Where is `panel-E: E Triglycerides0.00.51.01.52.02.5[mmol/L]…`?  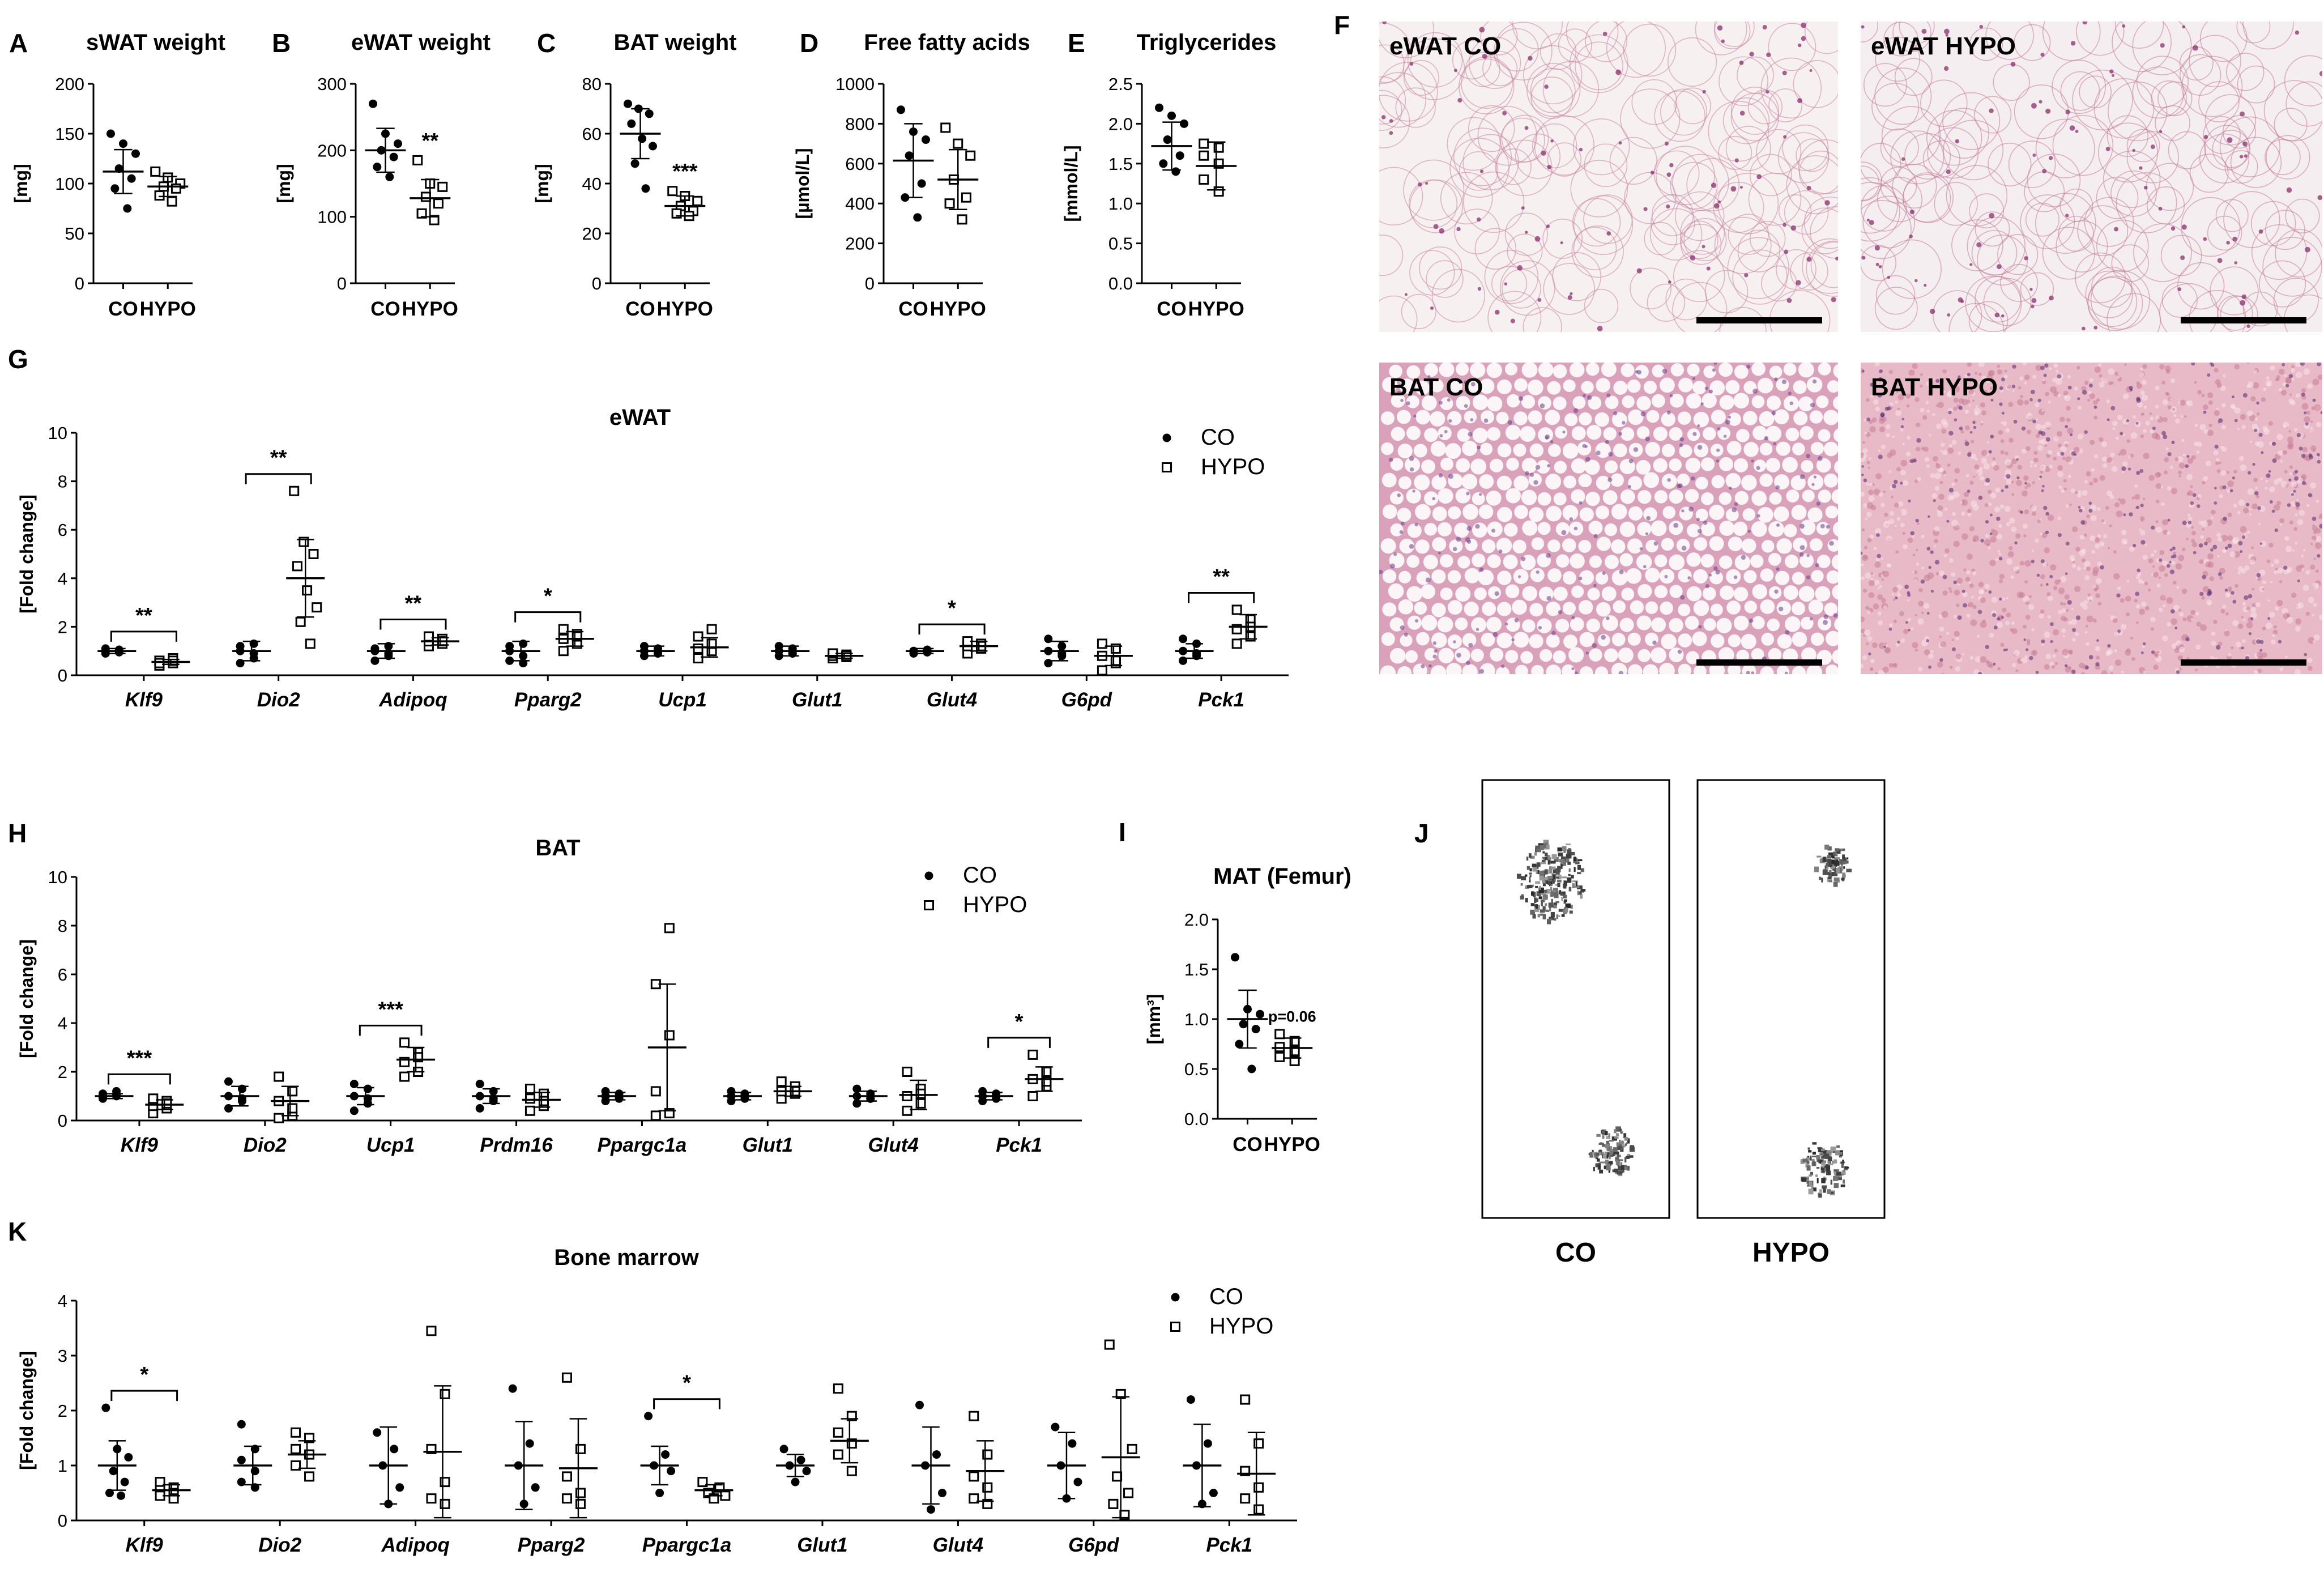 panel-E: E Triglycerides0.00.51.01.52.02.5[mmol/L]… is located at coordinates (1168, 174).